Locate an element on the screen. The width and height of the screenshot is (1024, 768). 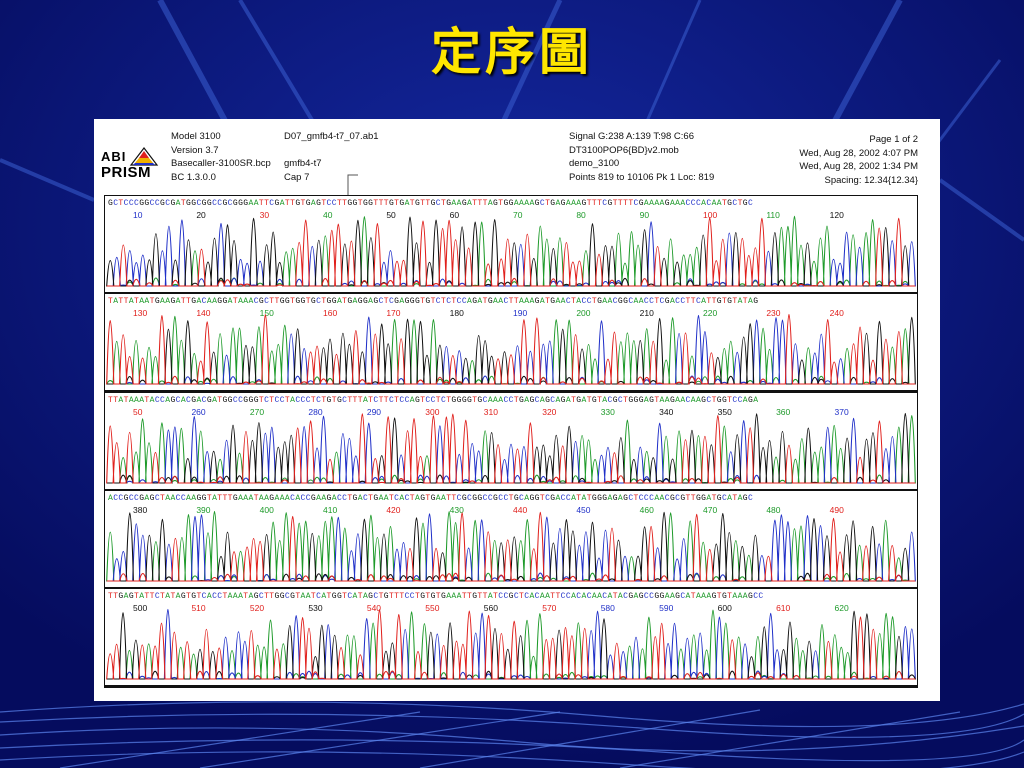
header-mobility: DT3100POP6{BD}v2.mob is located at coordinates (624, 150).